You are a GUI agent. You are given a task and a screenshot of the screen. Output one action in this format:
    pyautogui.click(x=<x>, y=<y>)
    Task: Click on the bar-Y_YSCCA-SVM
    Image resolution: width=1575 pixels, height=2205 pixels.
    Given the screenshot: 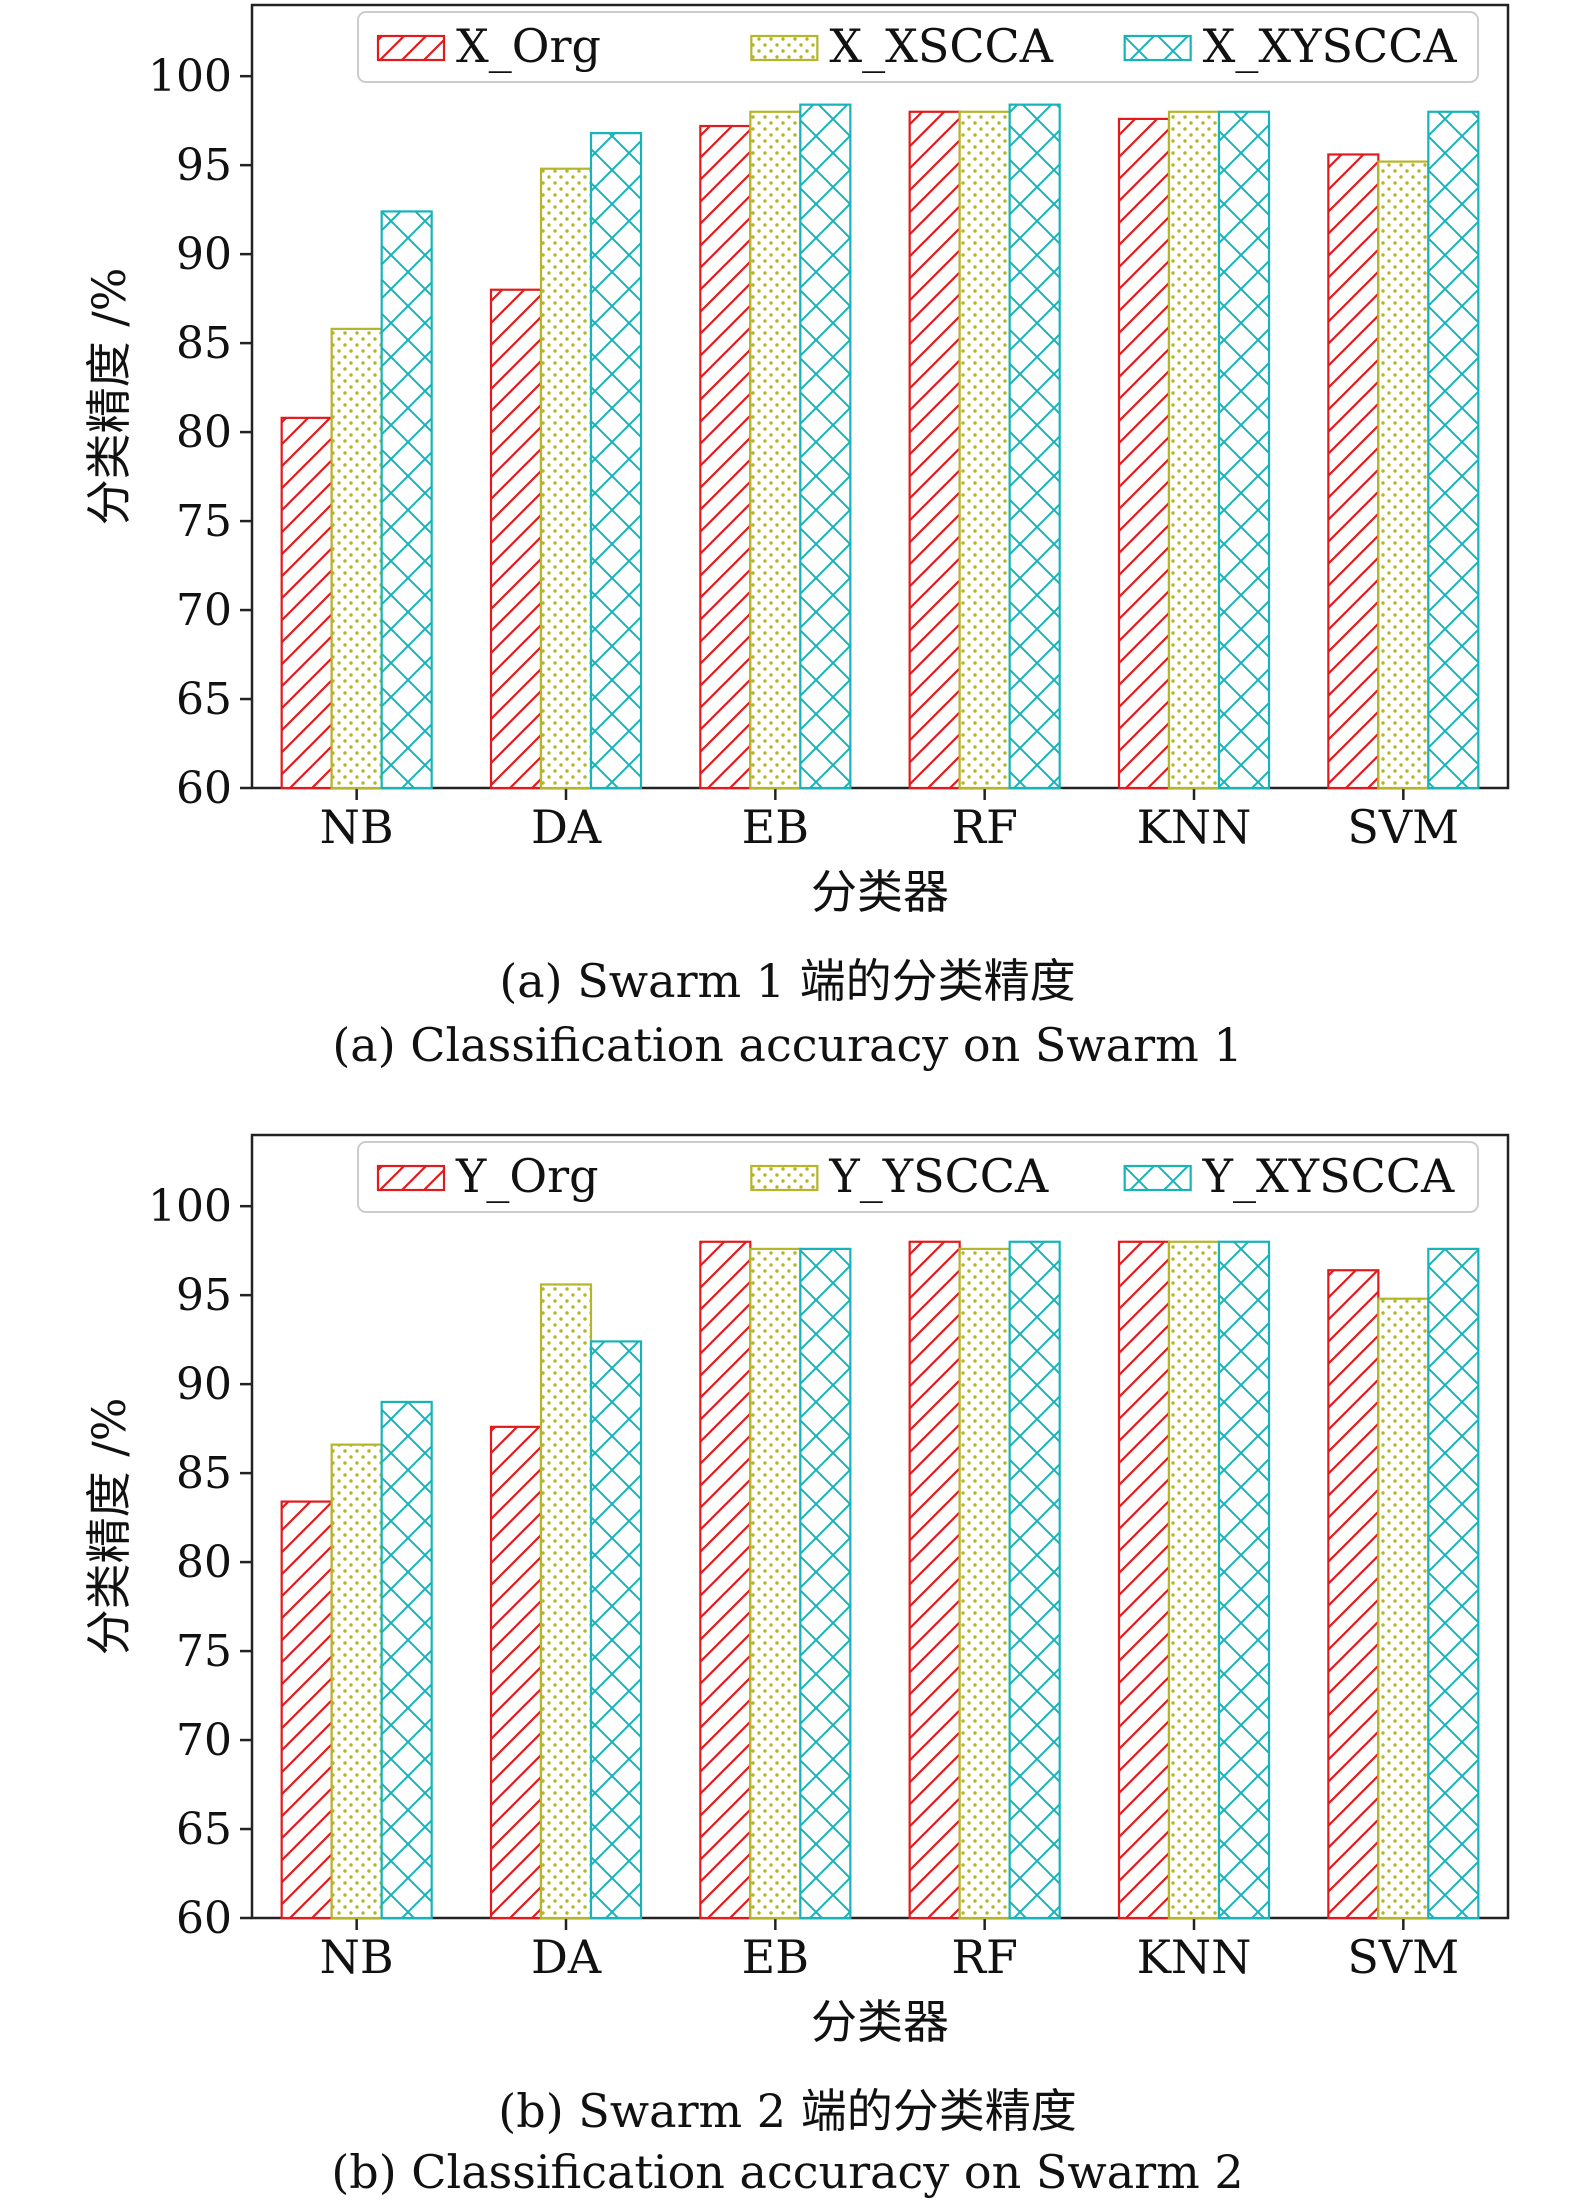 What is the action you would take?
    pyautogui.click(x=1403, y=1608)
    